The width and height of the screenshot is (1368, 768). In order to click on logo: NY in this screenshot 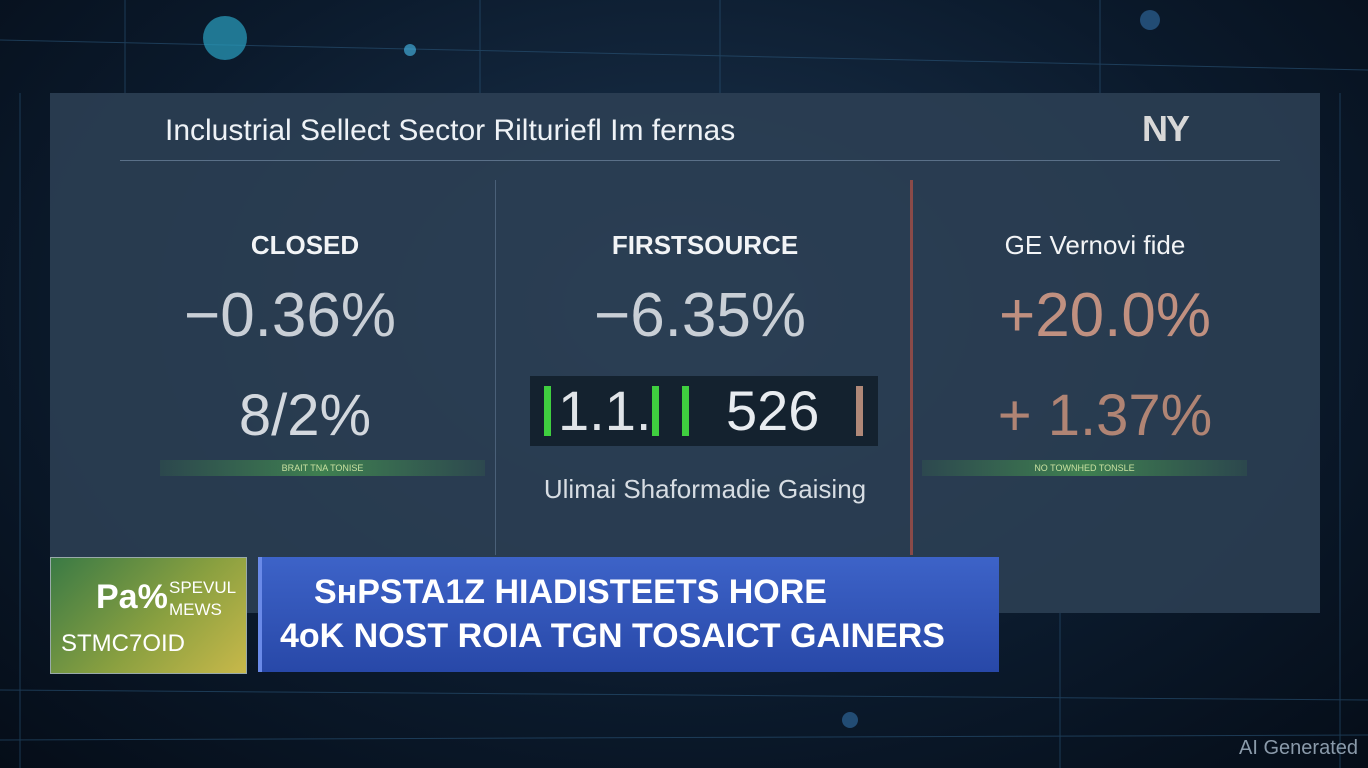, I will do `click(1166, 128)`.